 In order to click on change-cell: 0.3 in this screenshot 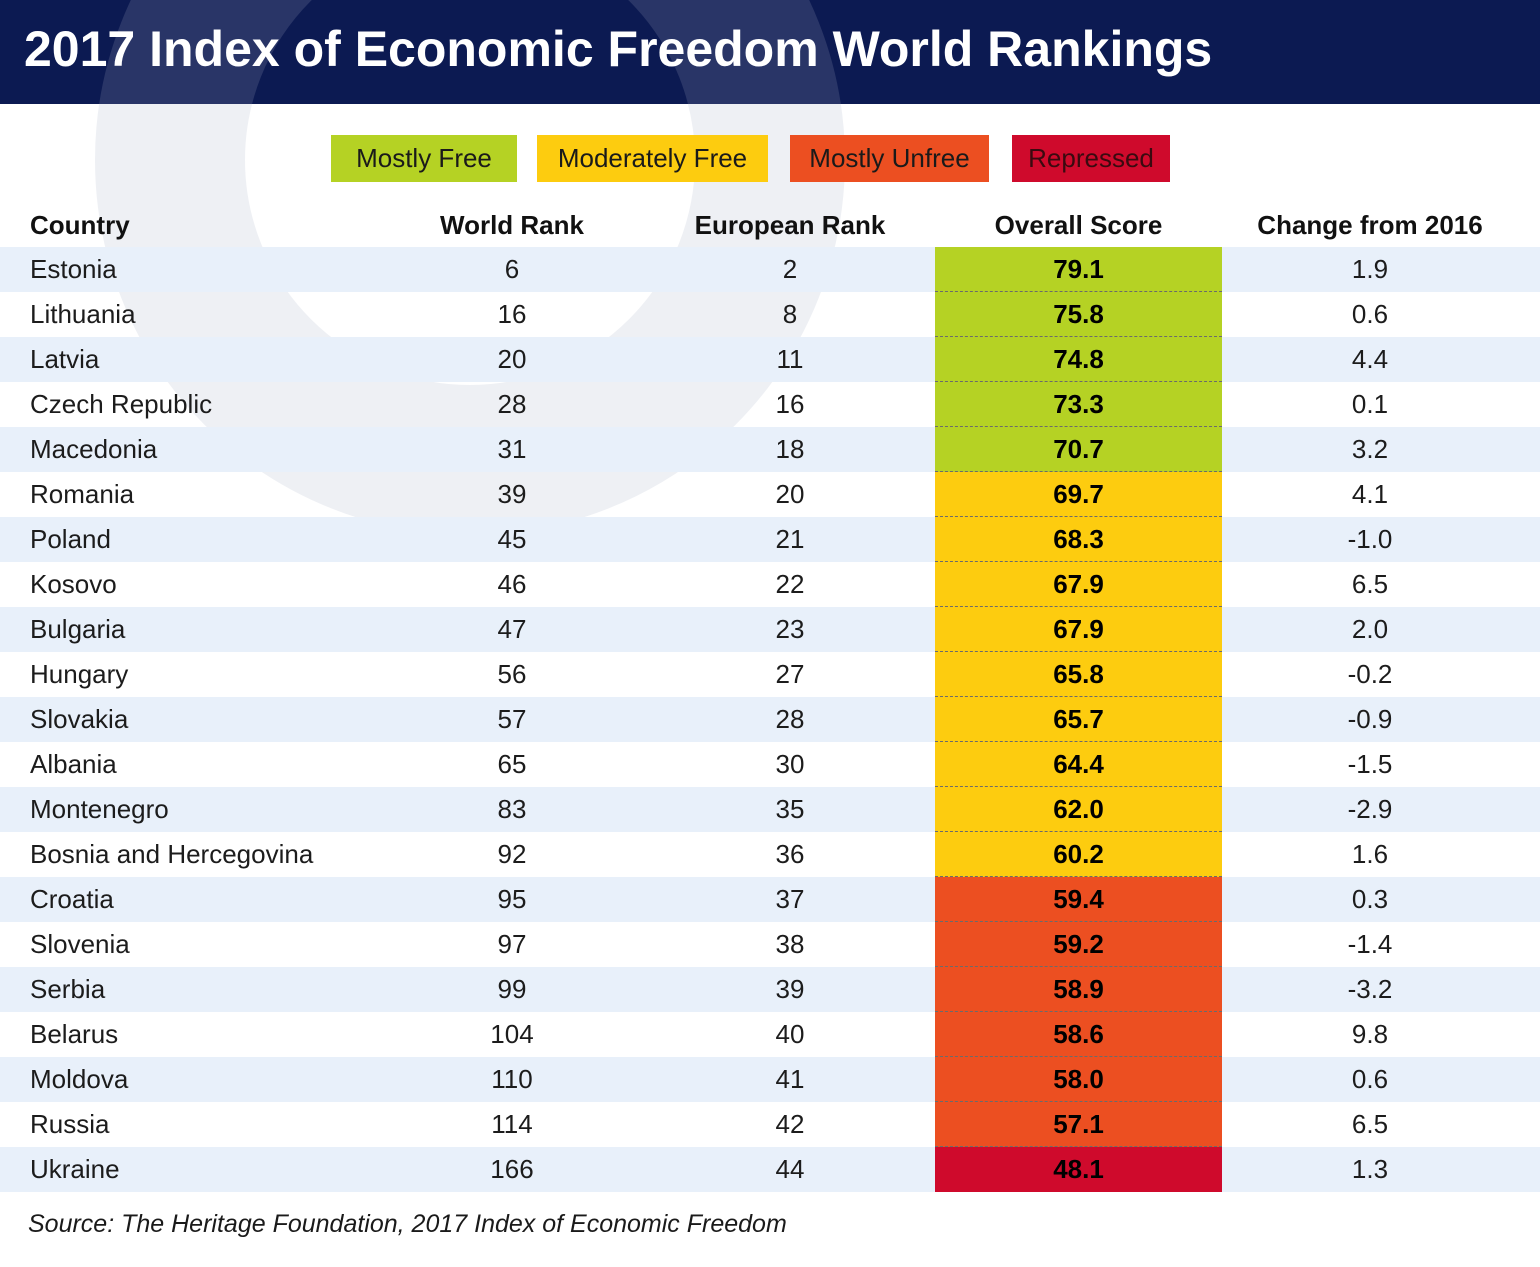, I will do `click(1370, 899)`.